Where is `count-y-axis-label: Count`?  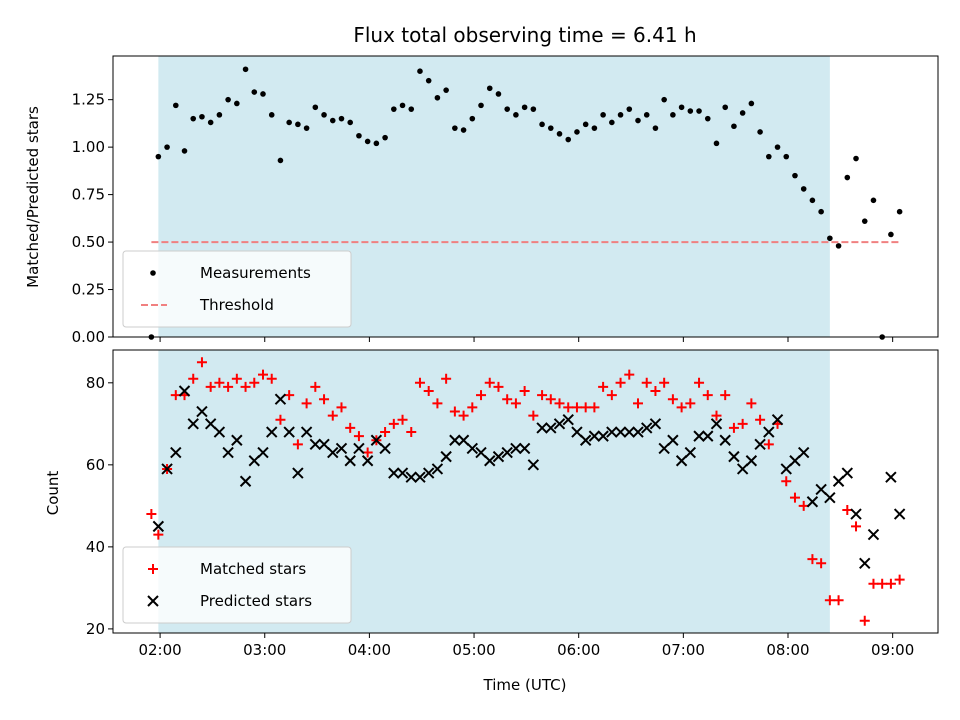
count-y-axis-label: Count is located at coordinates (53, 493).